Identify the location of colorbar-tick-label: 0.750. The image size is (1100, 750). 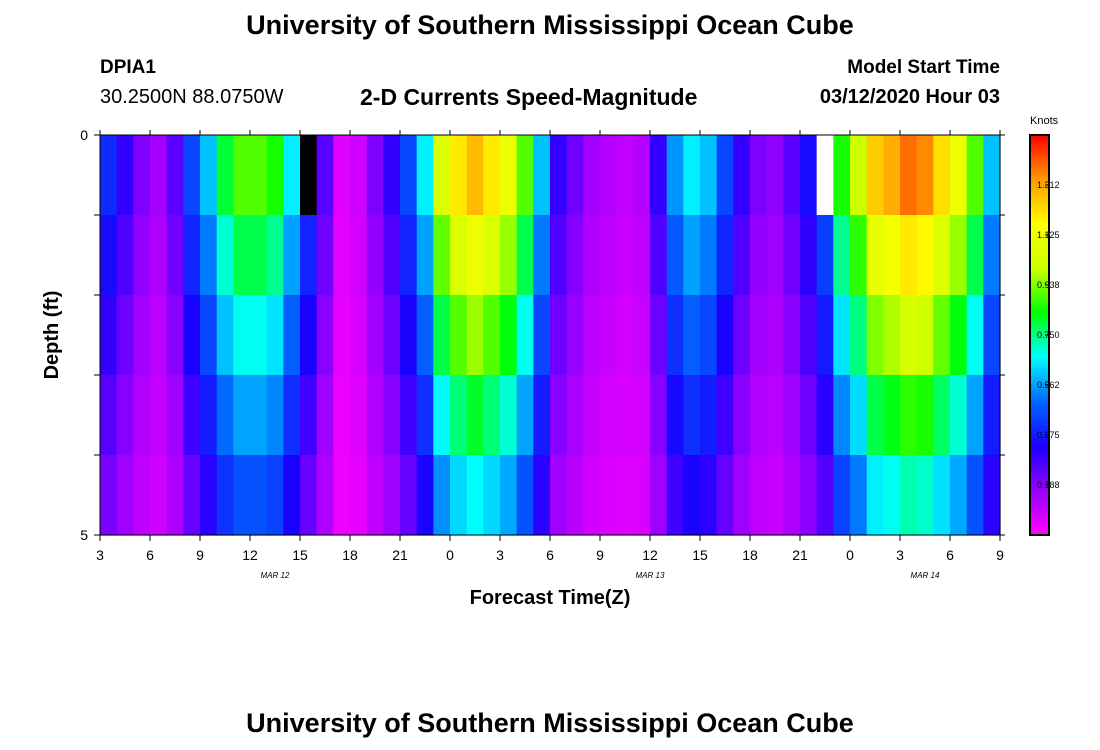
(1048, 335).